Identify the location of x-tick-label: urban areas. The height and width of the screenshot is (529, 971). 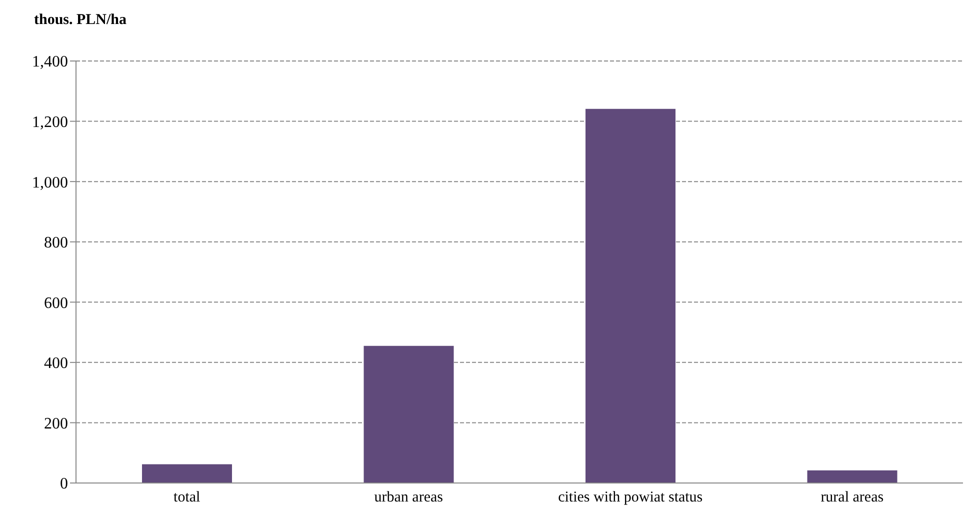
(409, 498).